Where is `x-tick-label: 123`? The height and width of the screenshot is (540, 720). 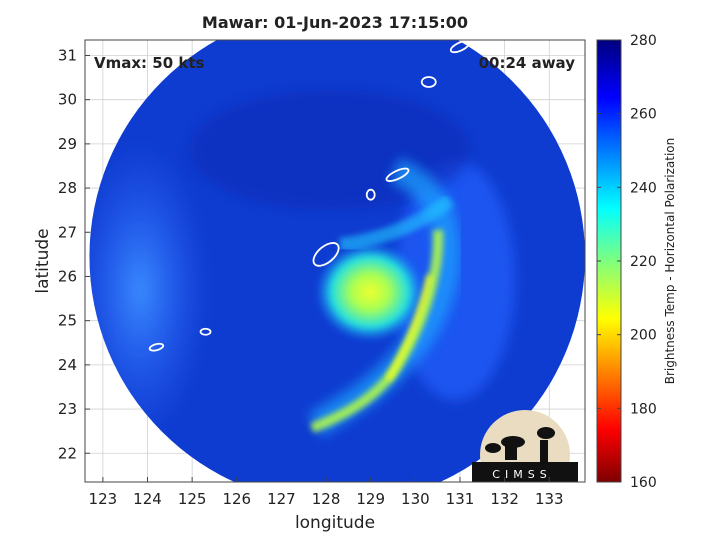 x-tick-label: 123 is located at coordinates (103, 499).